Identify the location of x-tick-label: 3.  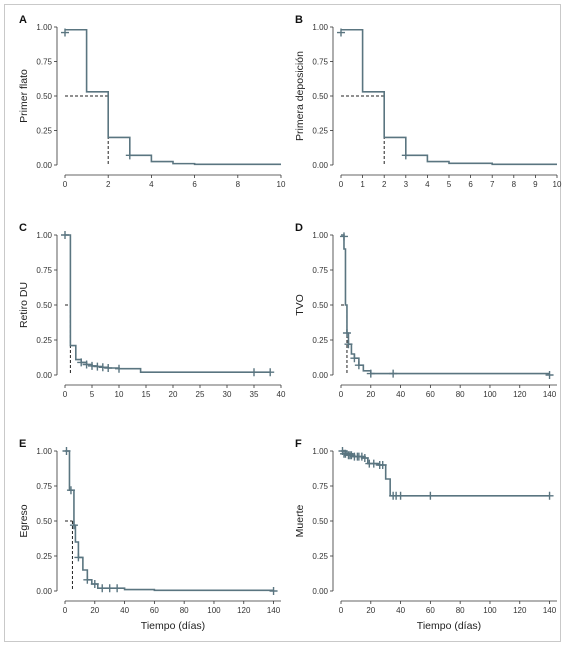
(406, 184).